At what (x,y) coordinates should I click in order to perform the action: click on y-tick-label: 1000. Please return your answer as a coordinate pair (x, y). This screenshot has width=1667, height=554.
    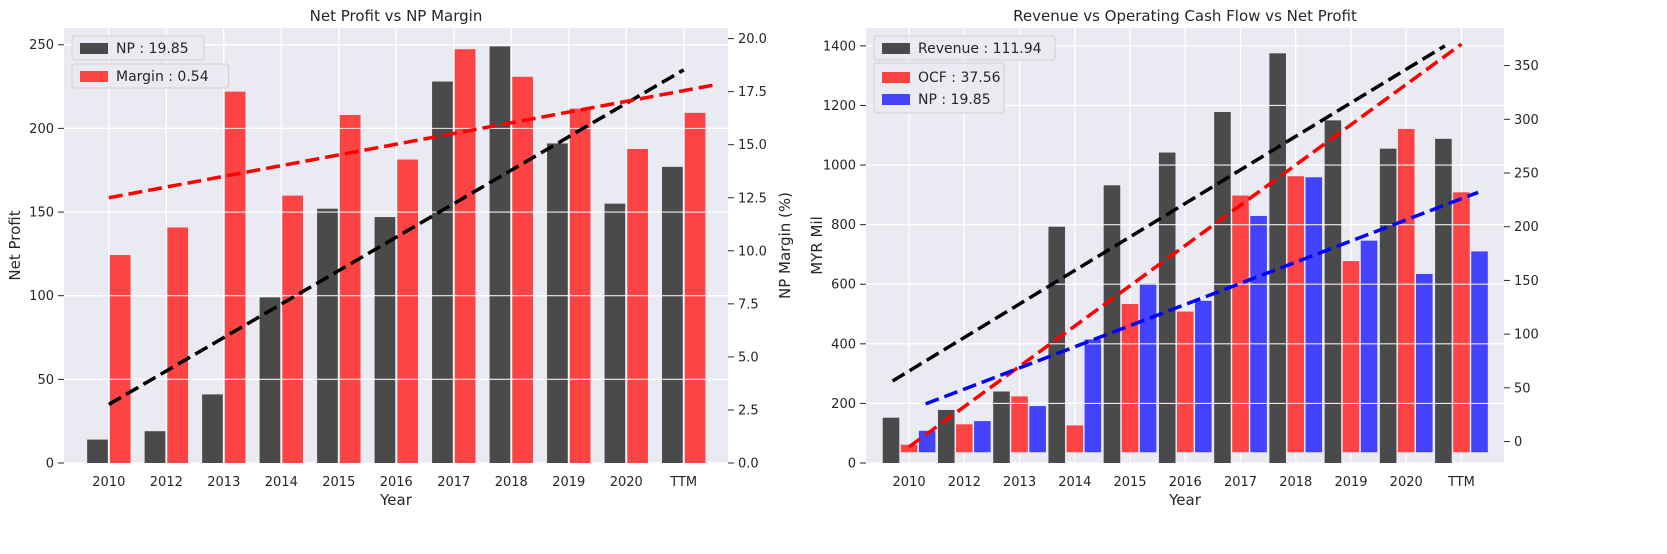
    Looking at the image, I should click on (839, 166).